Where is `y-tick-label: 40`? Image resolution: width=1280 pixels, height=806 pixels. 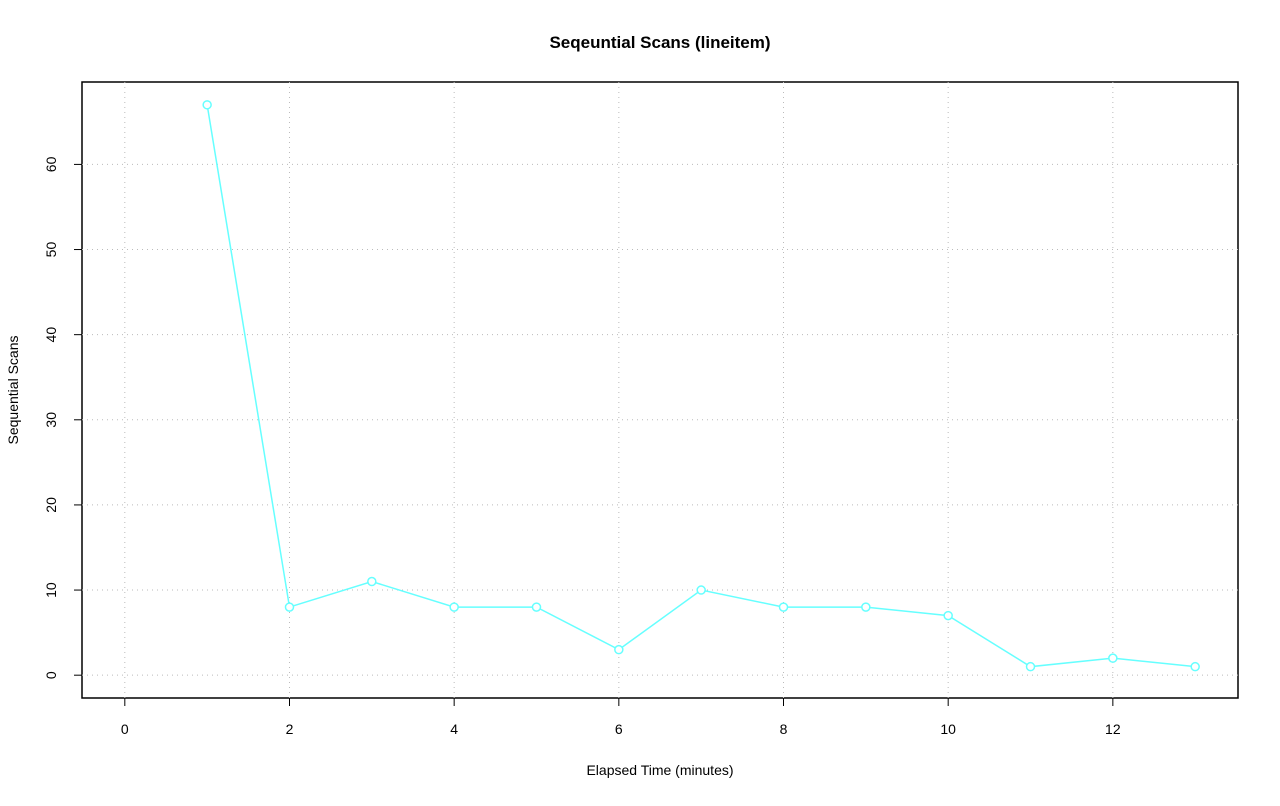
y-tick-label: 40 is located at coordinates (51, 335).